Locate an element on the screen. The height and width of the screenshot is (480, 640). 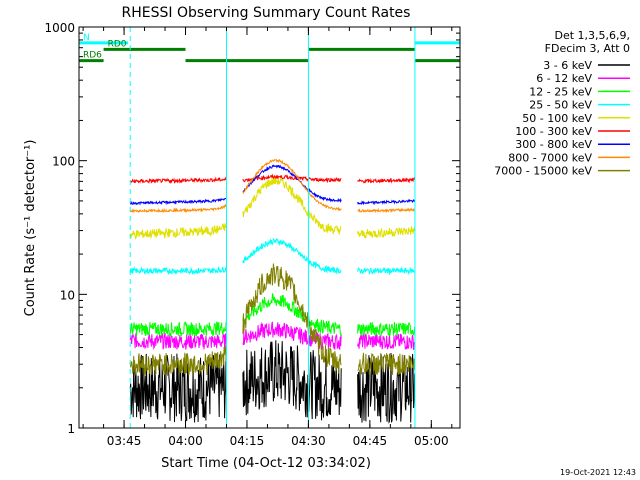
timestamp: 19-Oct-2021 12:43 is located at coordinates (598, 472).